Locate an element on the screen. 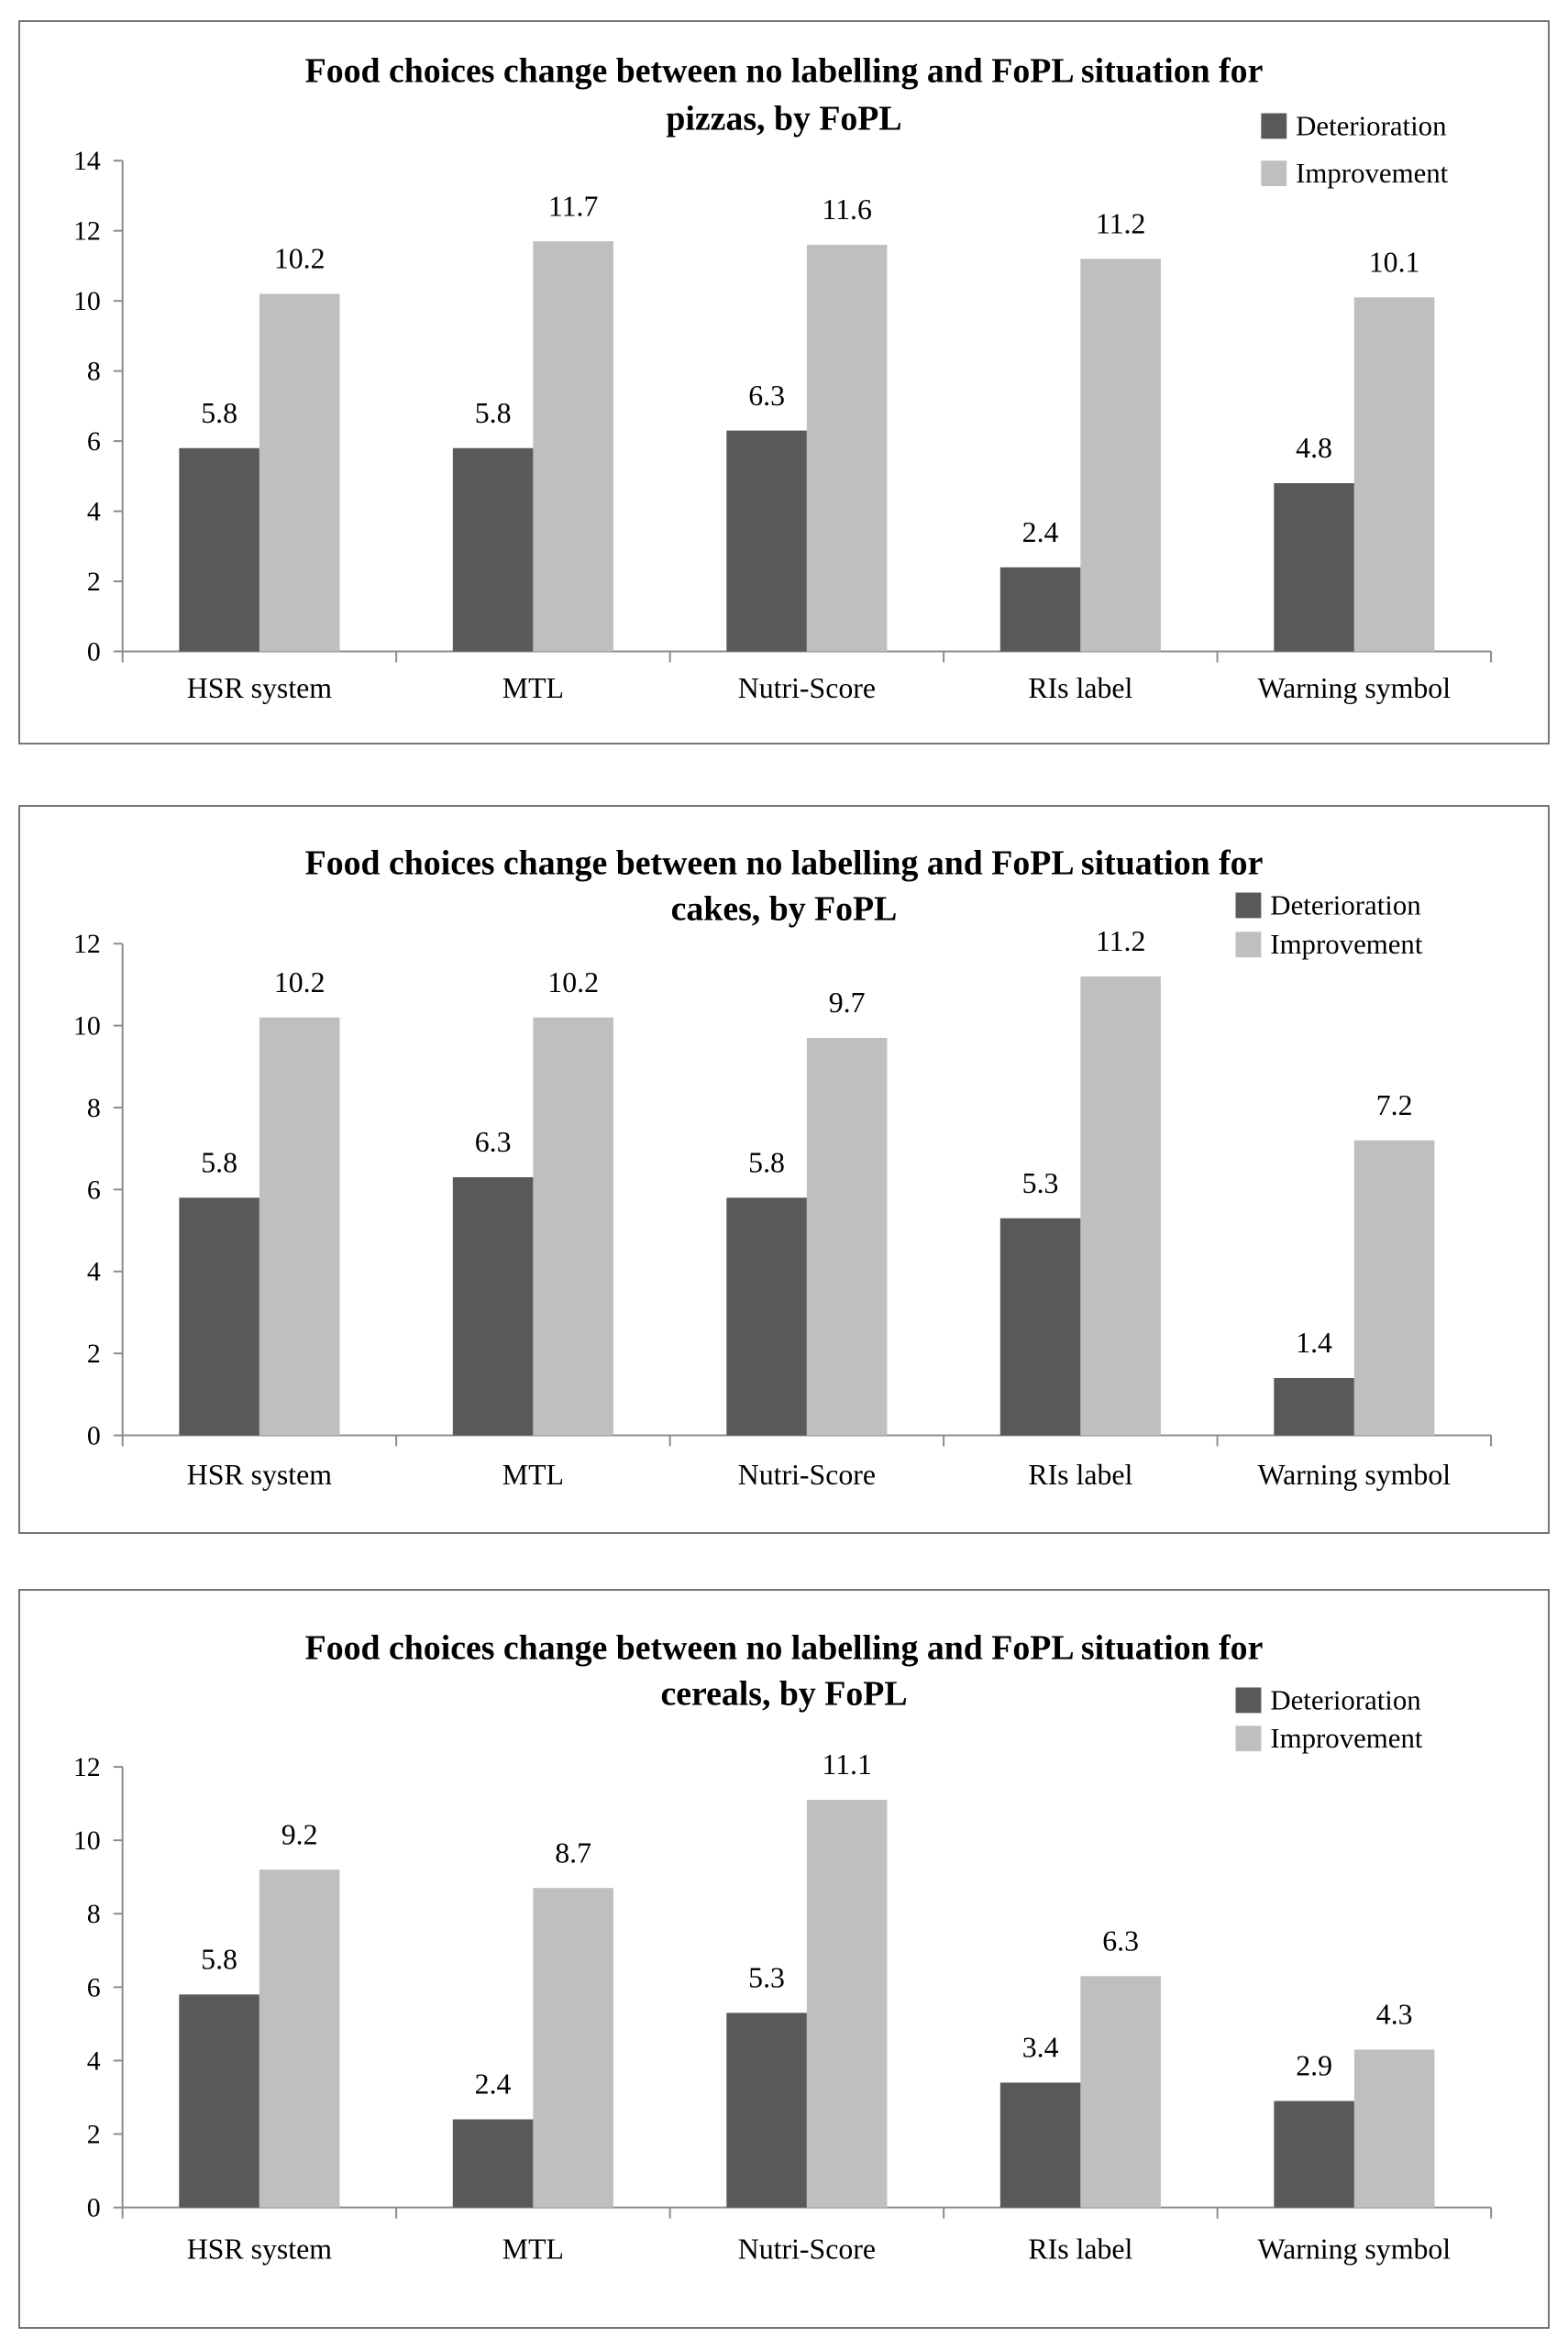  data-label-improvement-nutri-score: 11.6 is located at coordinates (847, 209).